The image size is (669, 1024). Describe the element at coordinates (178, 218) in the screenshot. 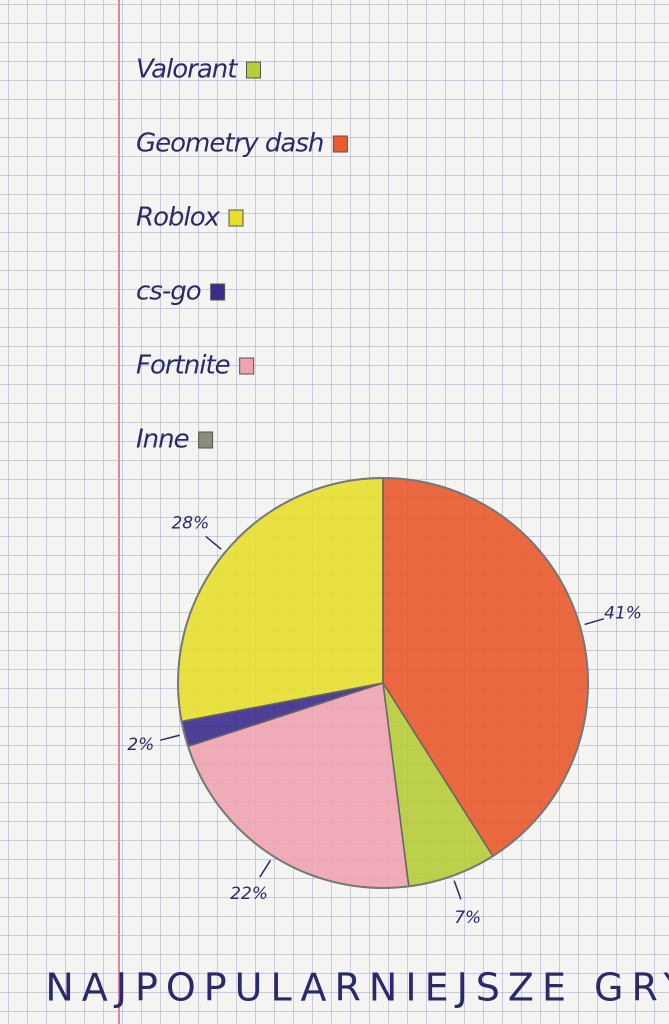

I see `legend-label: Roblox` at that location.